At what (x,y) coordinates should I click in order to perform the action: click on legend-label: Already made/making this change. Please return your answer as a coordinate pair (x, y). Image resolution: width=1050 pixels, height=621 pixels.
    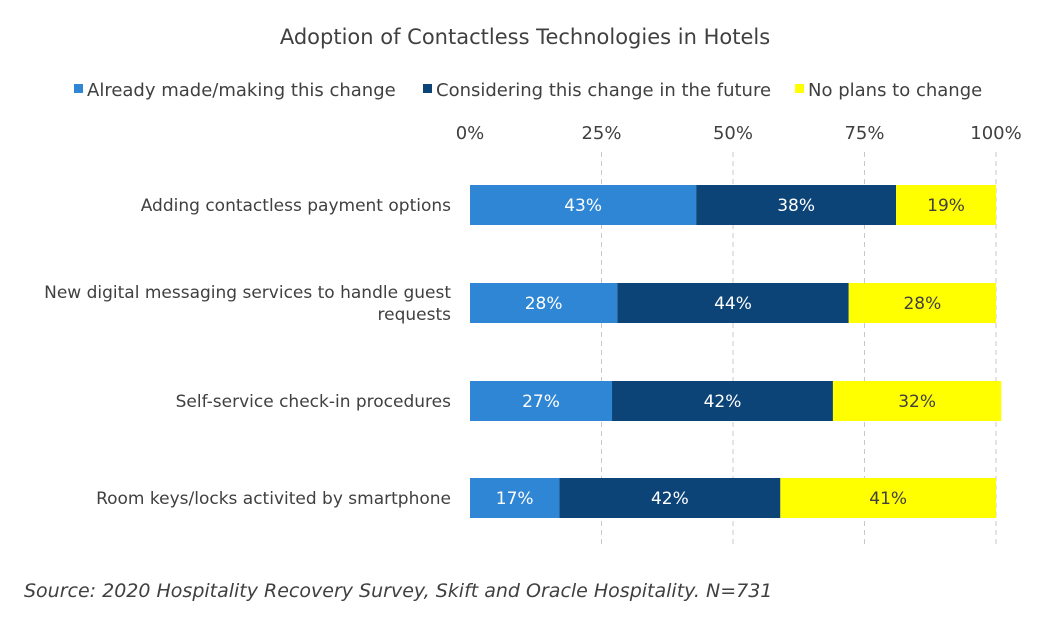
    Looking at the image, I should click on (241, 90).